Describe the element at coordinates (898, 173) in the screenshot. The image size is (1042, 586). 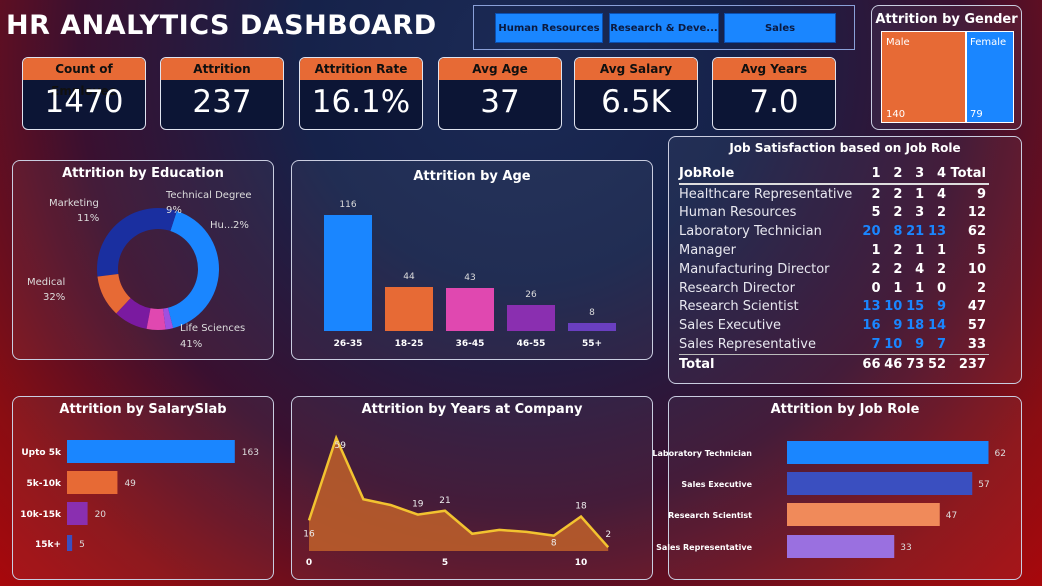
I see `col-2: 2` at that location.